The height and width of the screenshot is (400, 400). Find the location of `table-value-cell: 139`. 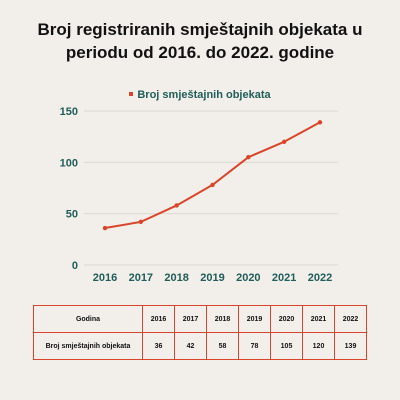

table-value-cell: 139 is located at coordinates (350, 346).